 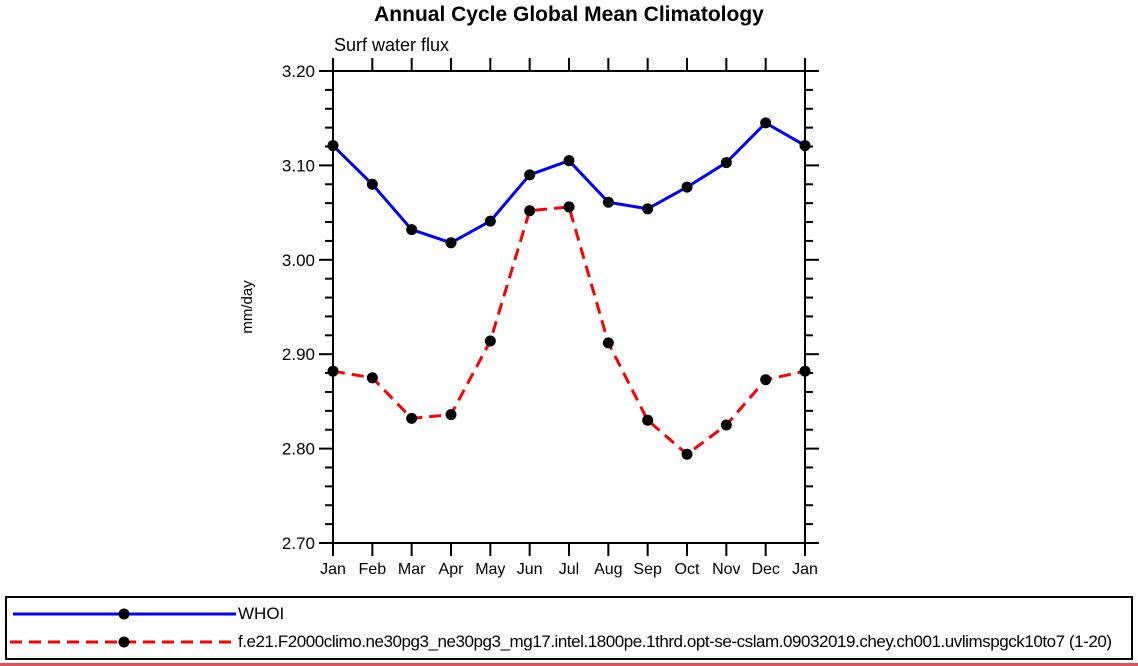 I want to click on clipped-red-line, so click(x=569, y=664).